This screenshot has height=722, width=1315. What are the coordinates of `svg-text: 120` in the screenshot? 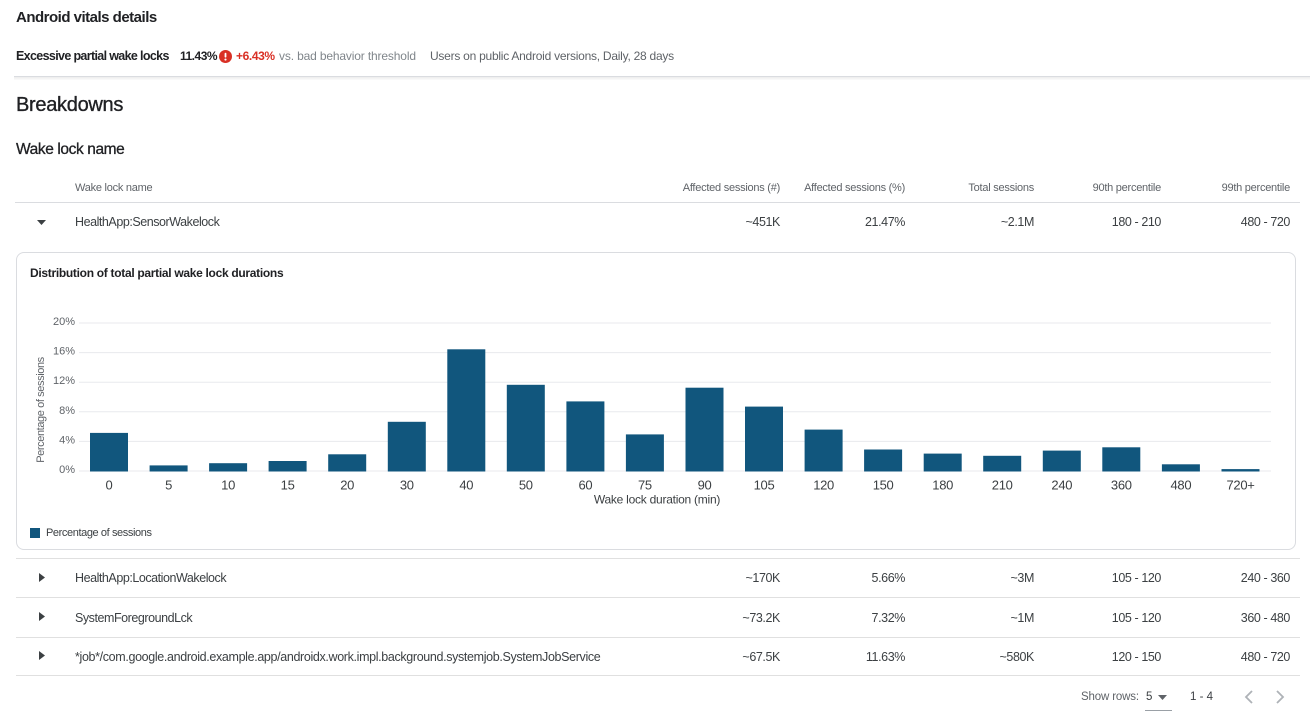 It's located at (823, 485).